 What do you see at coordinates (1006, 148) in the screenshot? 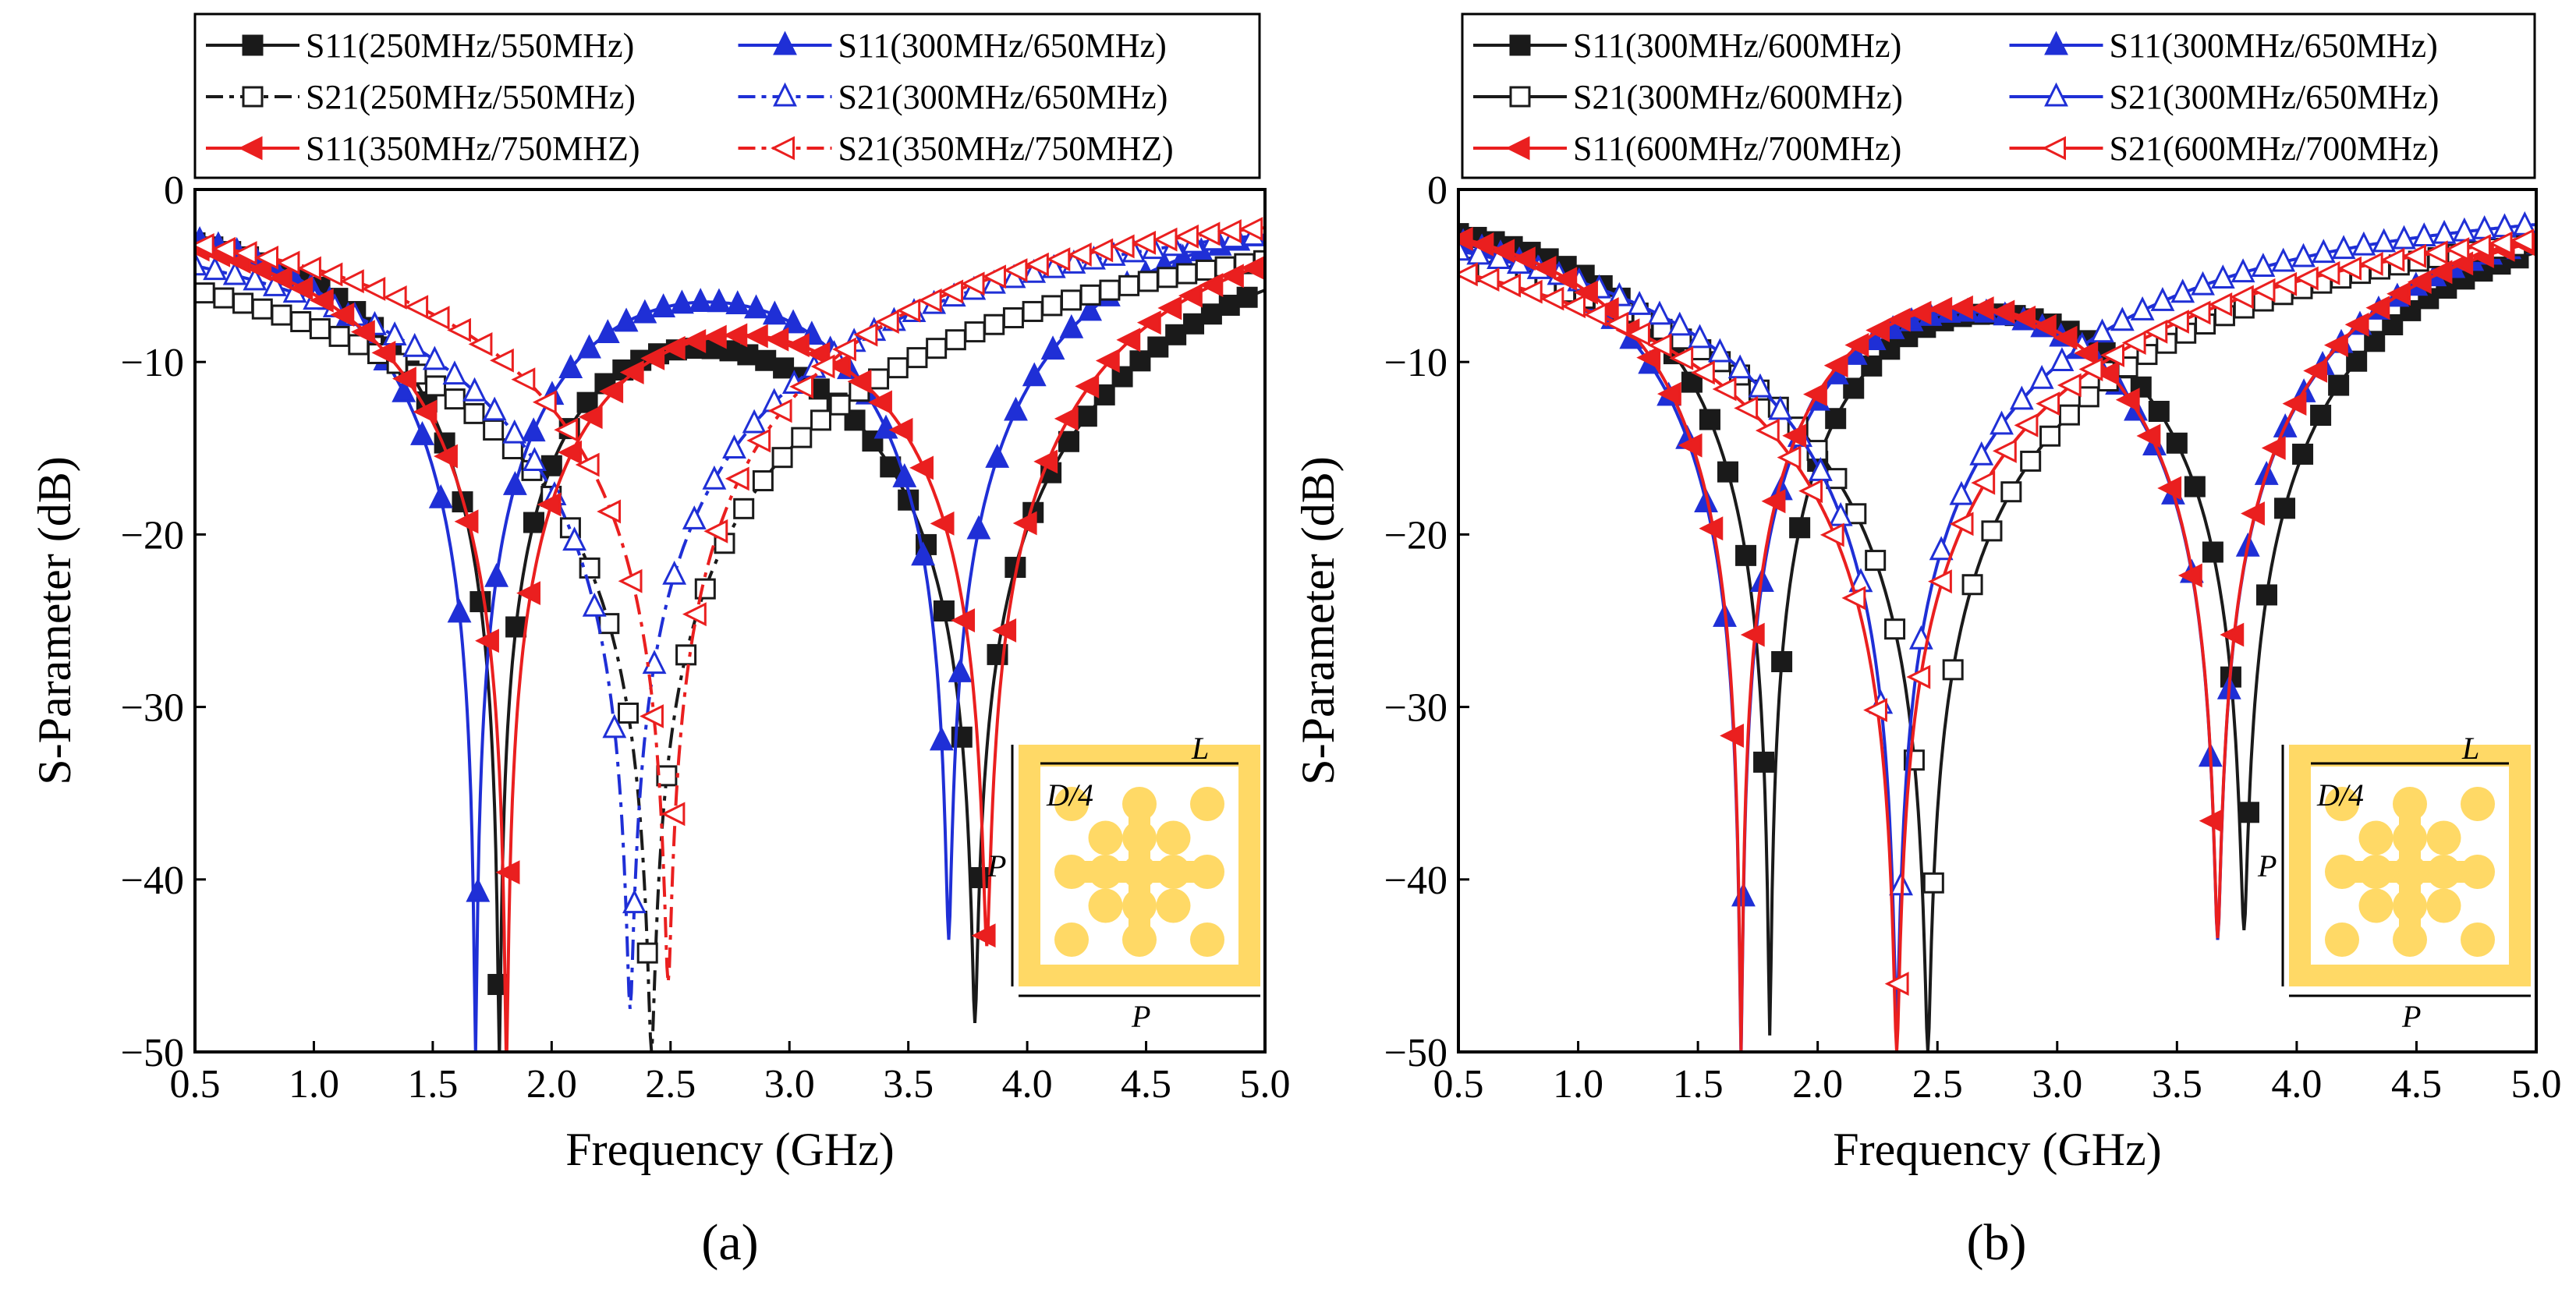
I see `legend-label-5: S21(350MHz/750MHZ)` at bounding box center [1006, 148].